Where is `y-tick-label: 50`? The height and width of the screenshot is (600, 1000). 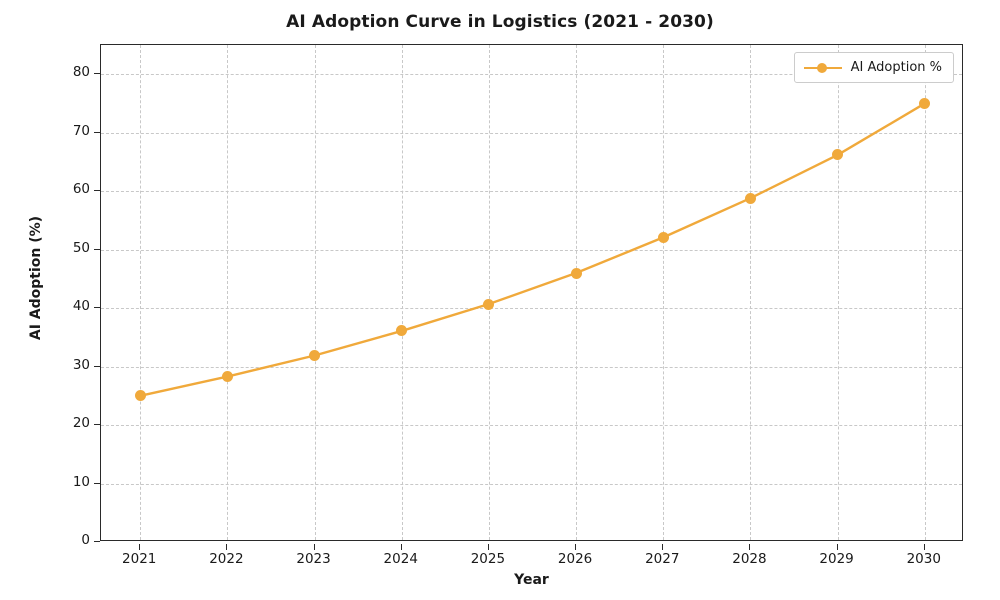 y-tick-label: 50 is located at coordinates (81, 247).